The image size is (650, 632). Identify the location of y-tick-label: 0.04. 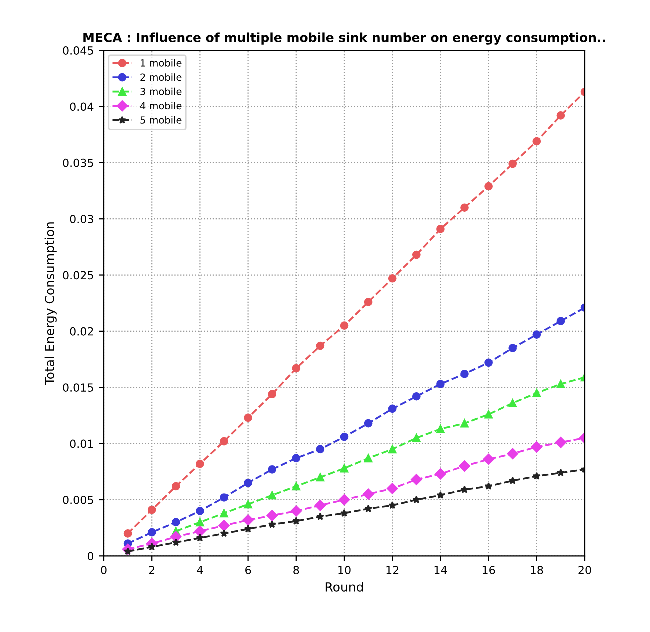
(82, 107).